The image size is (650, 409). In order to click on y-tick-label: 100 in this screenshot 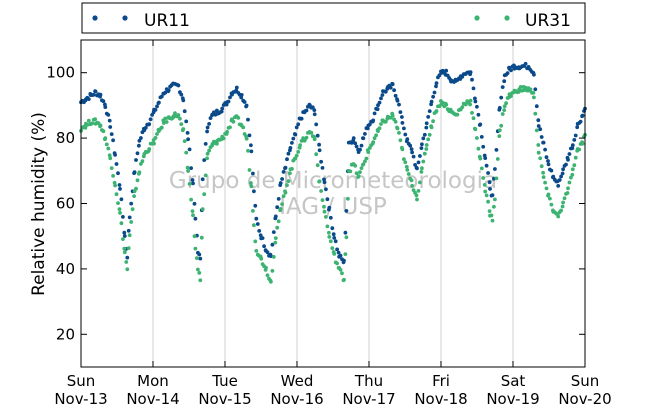, I will do `click(60, 73)`.